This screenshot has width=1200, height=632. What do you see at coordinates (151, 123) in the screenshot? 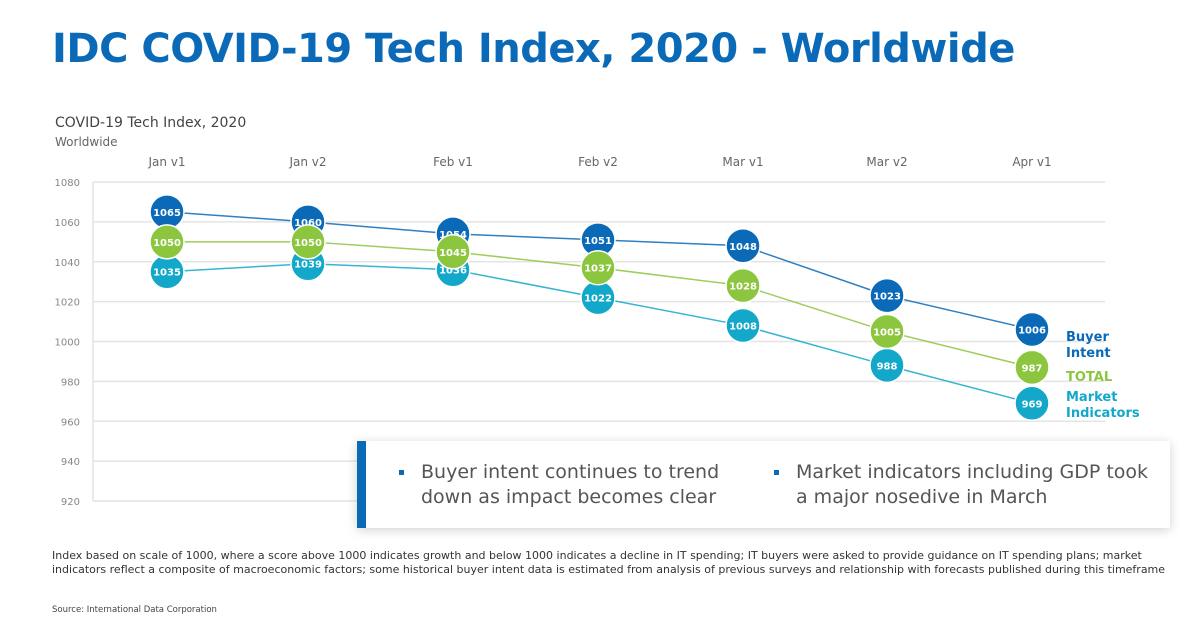
I see `chart-title: COVID-19 Tech Index, 2020` at bounding box center [151, 123].